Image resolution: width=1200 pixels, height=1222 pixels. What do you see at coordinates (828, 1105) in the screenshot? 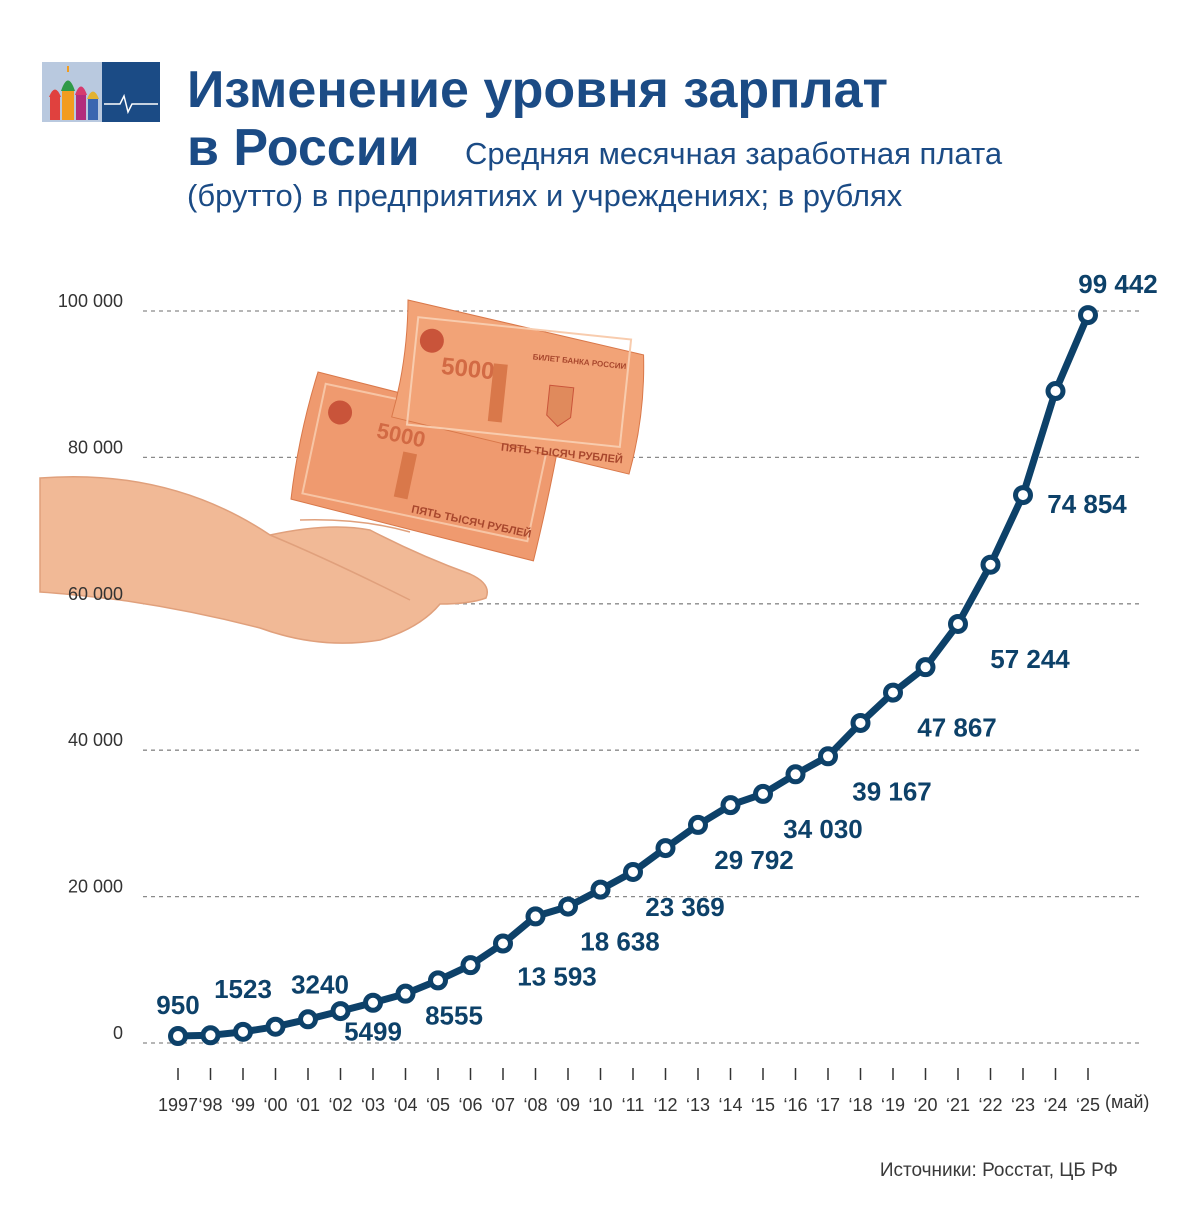
I see `x-tick-label: ‘17` at bounding box center [828, 1105].